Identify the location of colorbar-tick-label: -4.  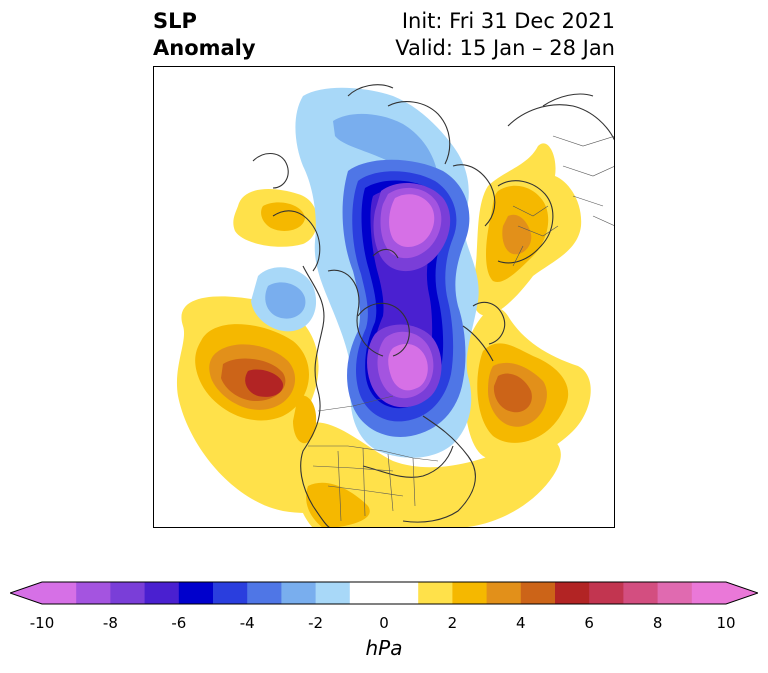
(247, 623).